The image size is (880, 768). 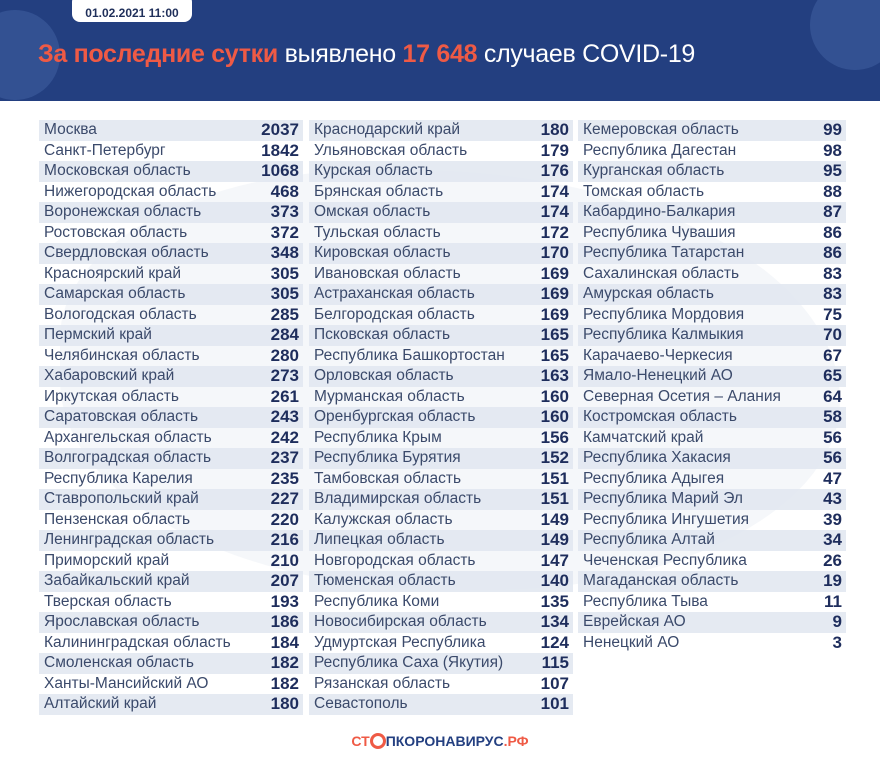 What do you see at coordinates (280, 150) in the screenshot?
I see `case-count: 1842` at bounding box center [280, 150].